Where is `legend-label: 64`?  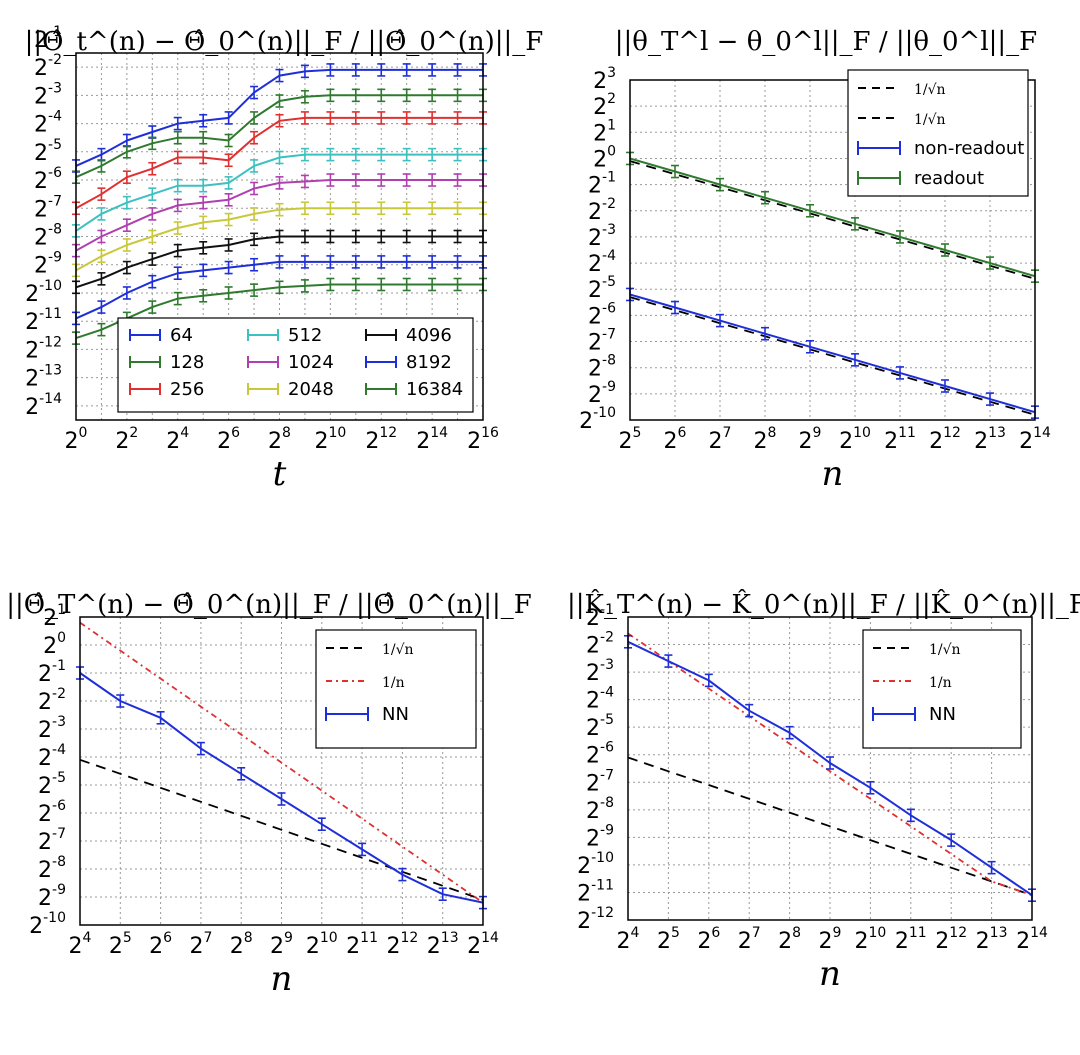
legend-label: 64 is located at coordinates (181, 335).